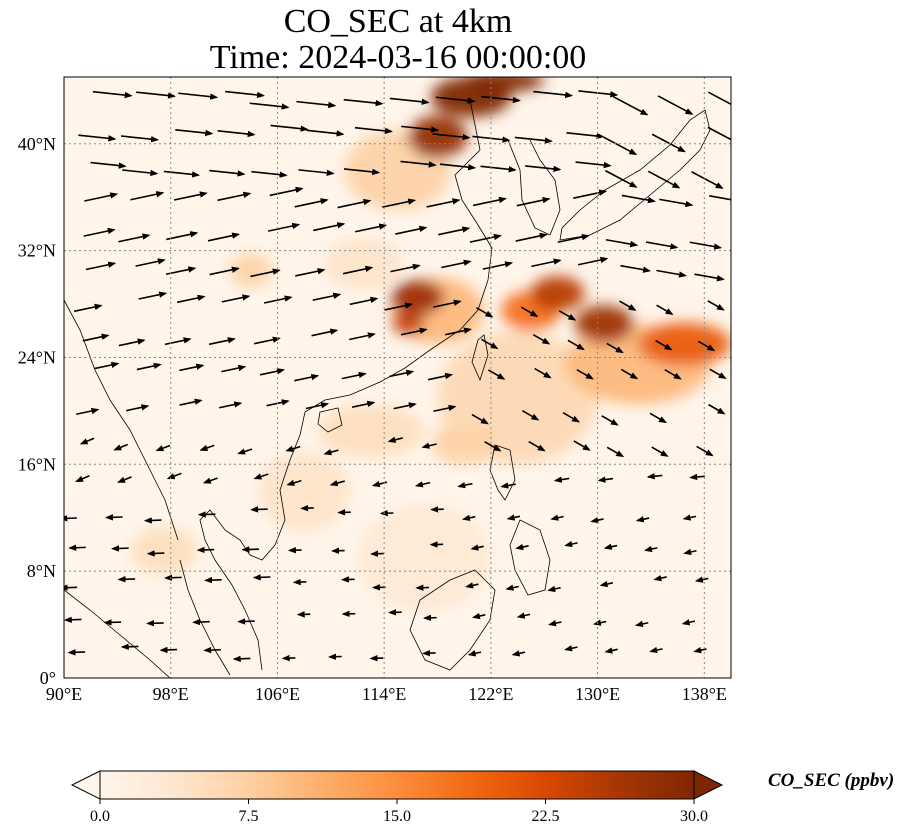 This screenshot has width=916, height=836. Describe the element at coordinates (831, 780) in the screenshot. I see `colorbar-label: CO_SEC (ppbv)` at that location.